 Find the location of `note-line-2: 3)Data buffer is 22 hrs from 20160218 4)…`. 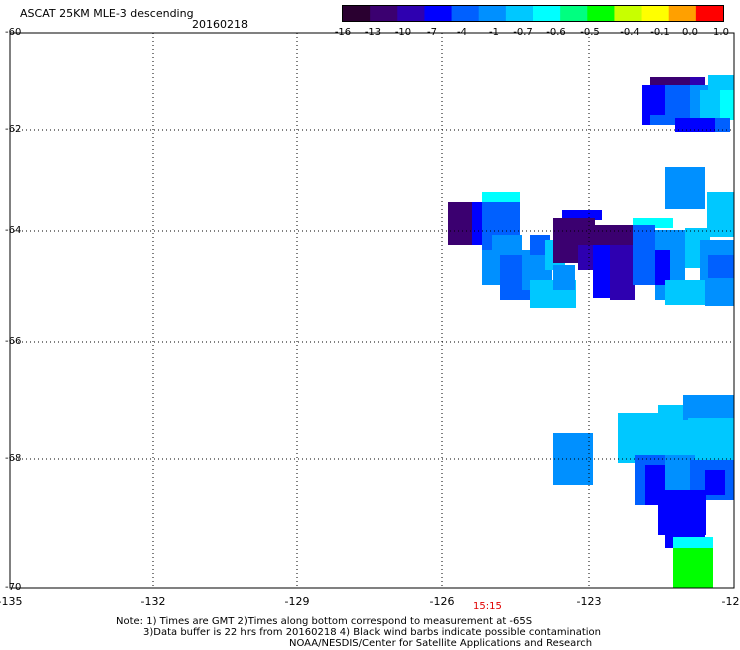

note-line-2: 3)Data buffer is 22 hrs from 20160218 4)… is located at coordinates (372, 632).